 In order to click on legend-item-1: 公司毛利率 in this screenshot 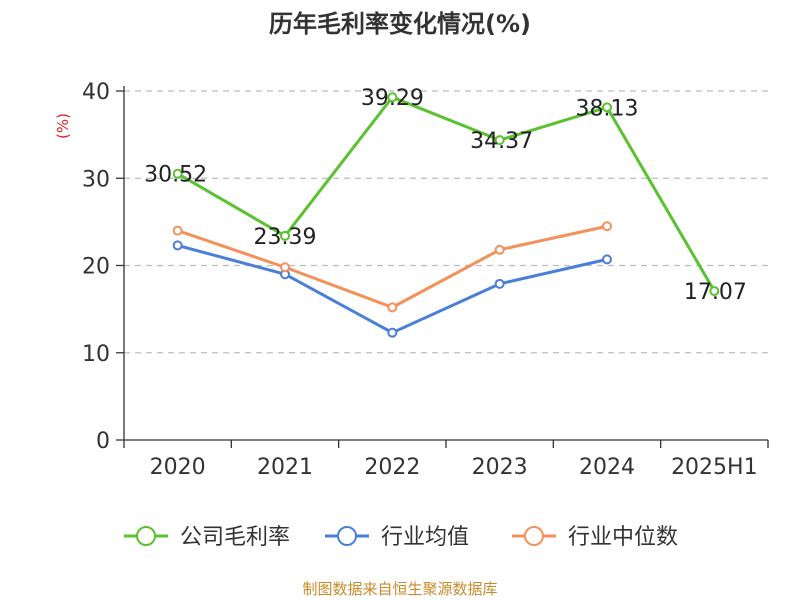, I will do `click(207, 537)`.